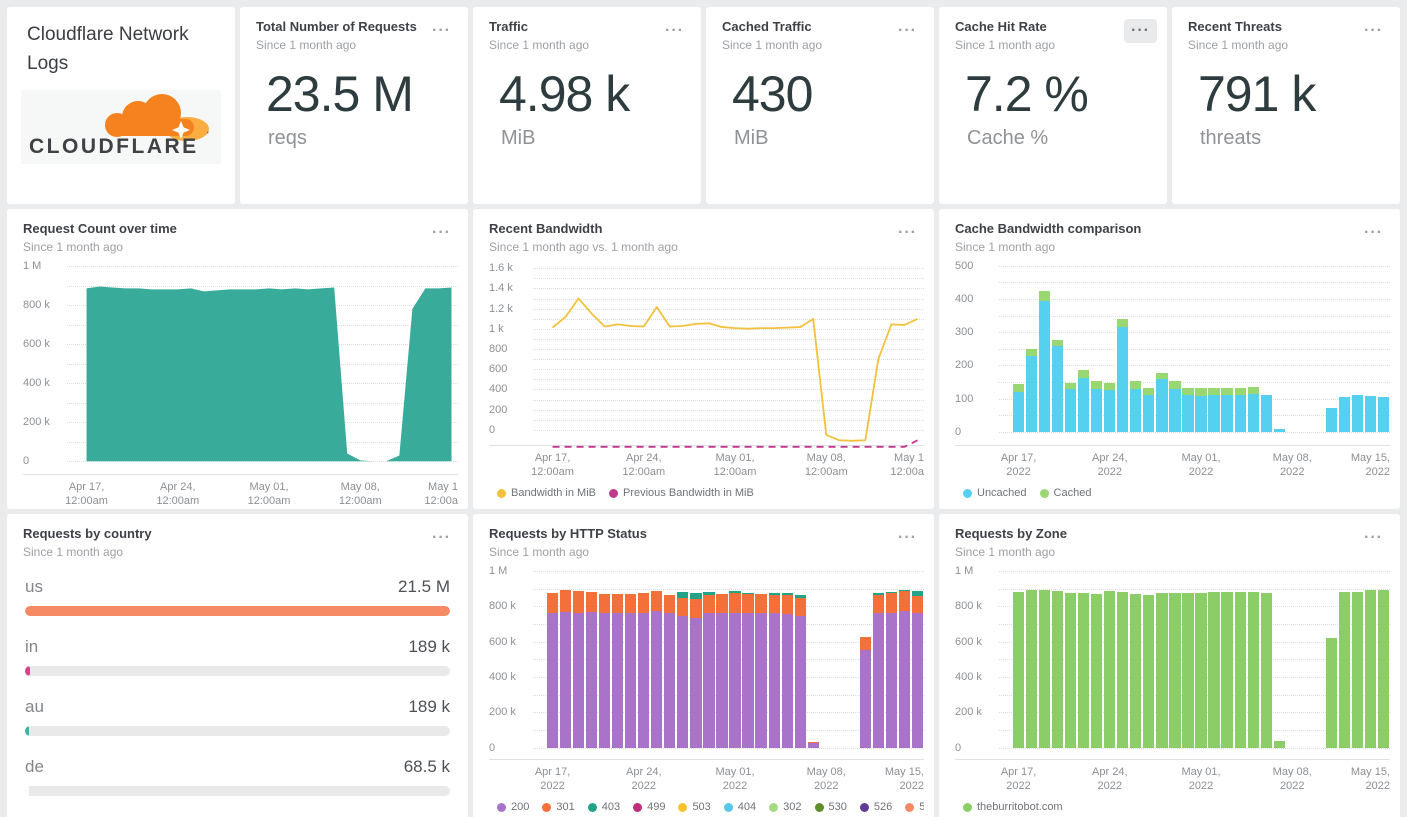 The height and width of the screenshot is (817, 1407). Describe the element at coordinates (681, 493) in the screenshot. I see `legend-item: Previous Bandwidth in MiB` at that location.